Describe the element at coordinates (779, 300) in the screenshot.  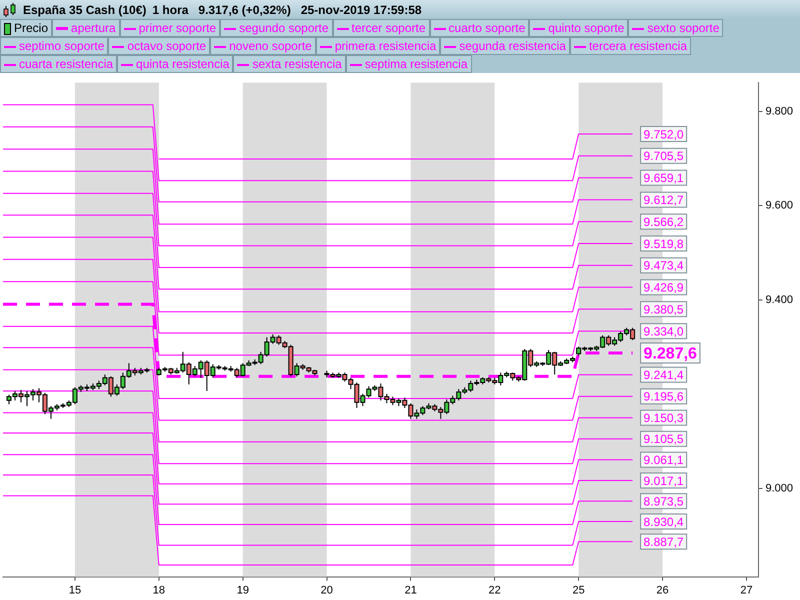
I see `y-tick-label: 9.400` at that location.